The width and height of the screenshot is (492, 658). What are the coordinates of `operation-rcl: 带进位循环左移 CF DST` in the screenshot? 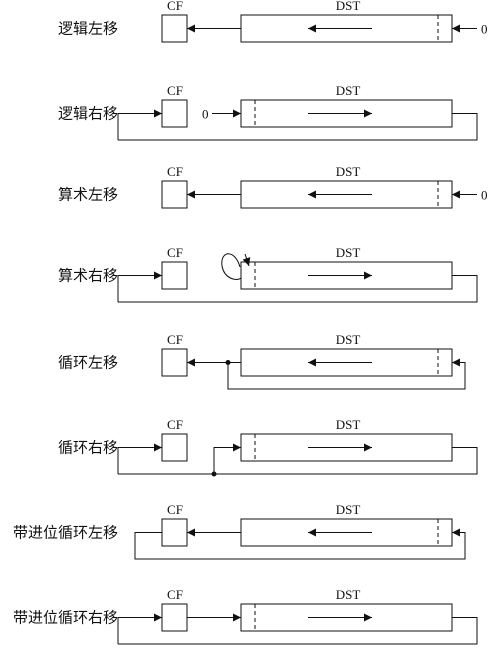 It's located at (239, 531).